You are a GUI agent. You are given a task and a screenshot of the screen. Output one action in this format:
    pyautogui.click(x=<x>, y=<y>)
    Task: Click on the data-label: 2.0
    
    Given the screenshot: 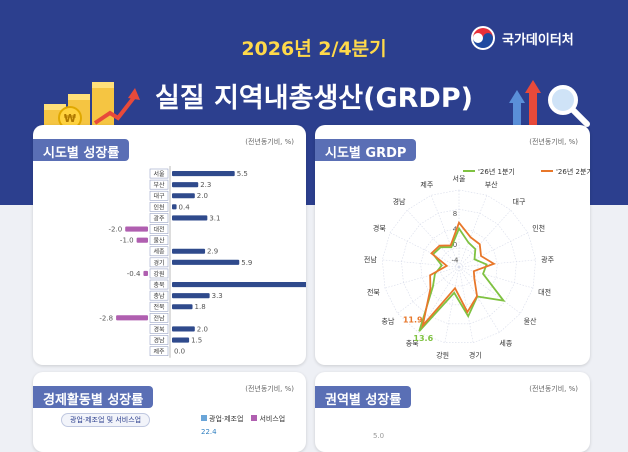 What is the action you would take?
    pyautogui.click(x=202, y=329)
    